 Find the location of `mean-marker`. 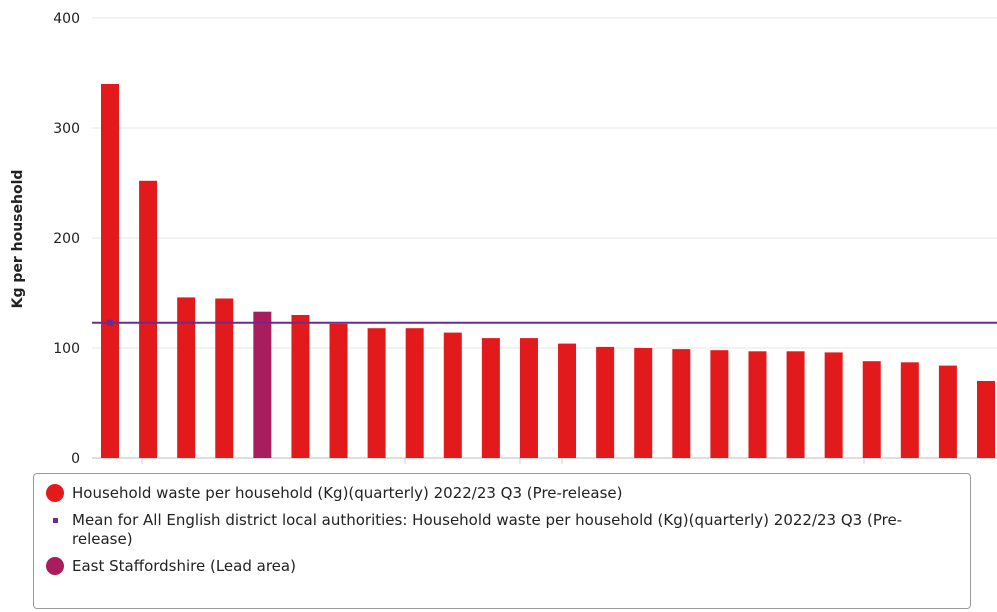

mean-marker is located at coordinates (110, 322).